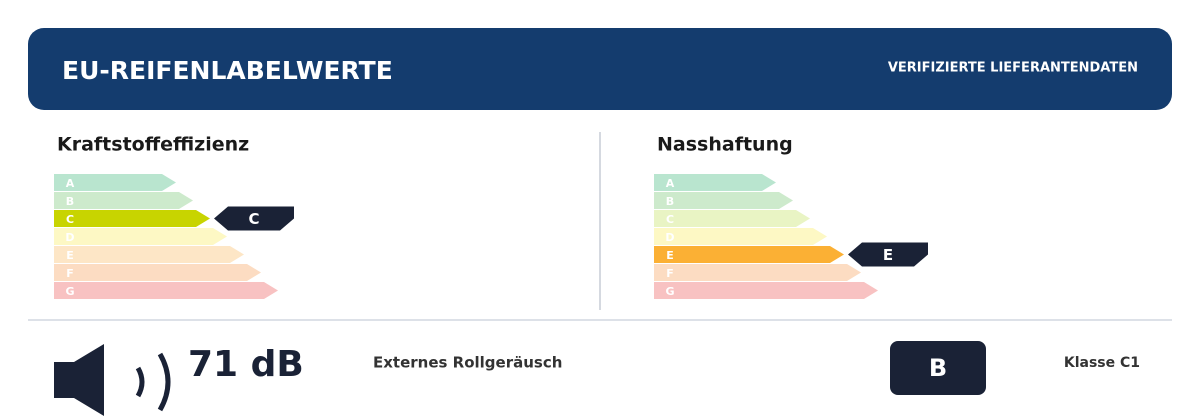  What do you see at coordinates (246, 364) in the screenshot?
I see `noise-value: 71 dB` at bounding box center [246, 364].